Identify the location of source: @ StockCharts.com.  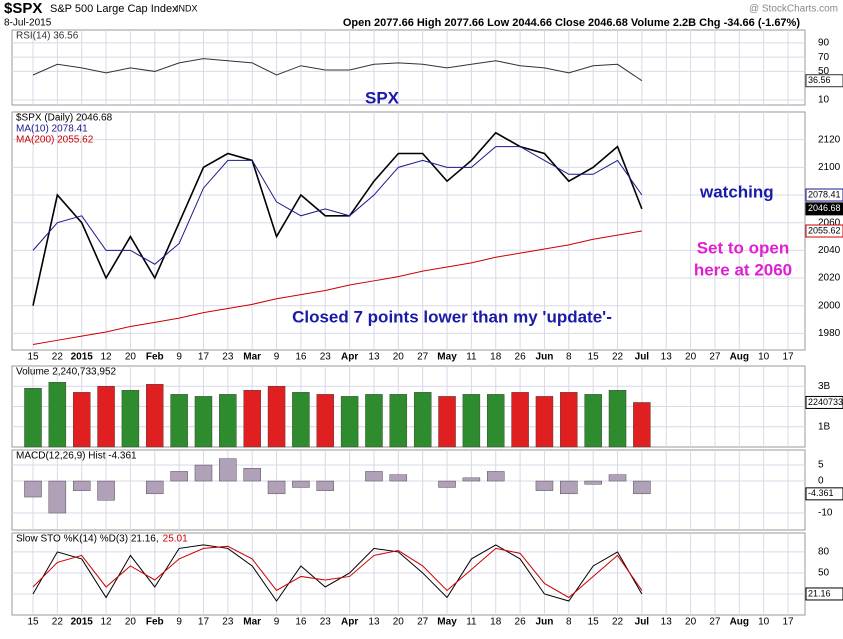
(793, 9).